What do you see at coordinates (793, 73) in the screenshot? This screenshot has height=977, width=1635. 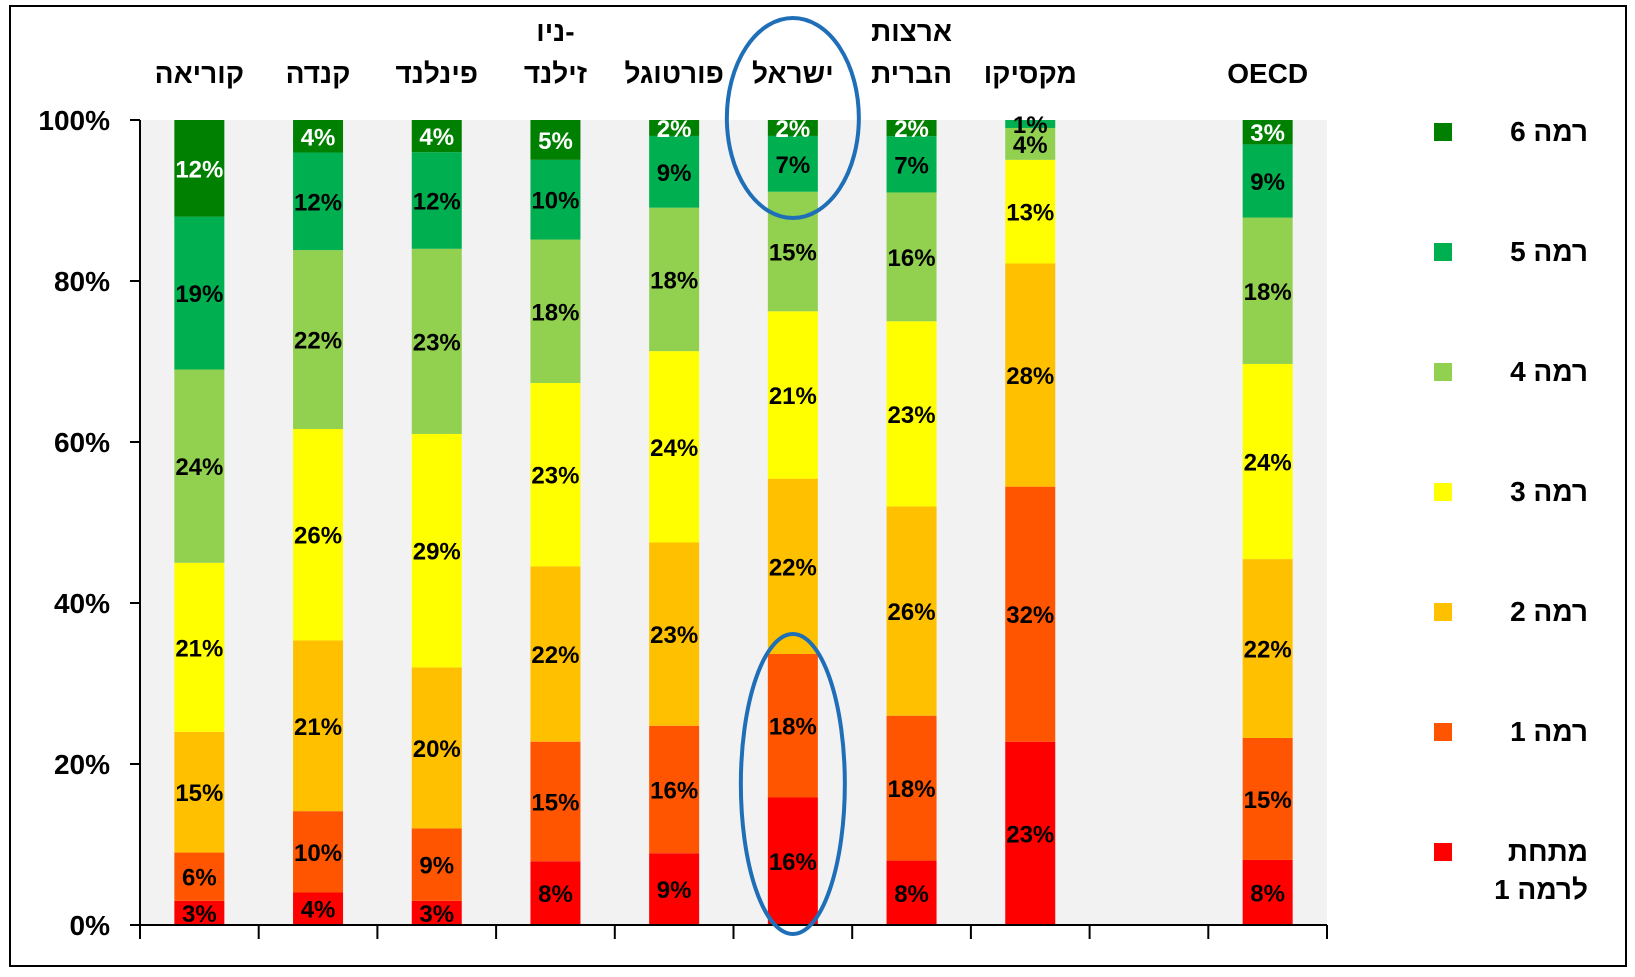 I see `category-label: ישראל` at bounding box center [793, 73].